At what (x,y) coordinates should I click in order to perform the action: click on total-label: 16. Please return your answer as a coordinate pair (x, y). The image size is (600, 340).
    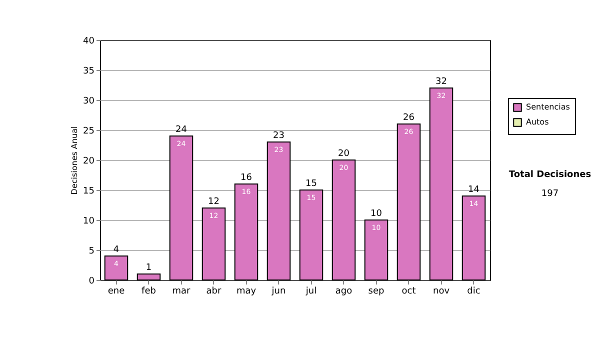
    Looking at the image, I should click on (246, 178).